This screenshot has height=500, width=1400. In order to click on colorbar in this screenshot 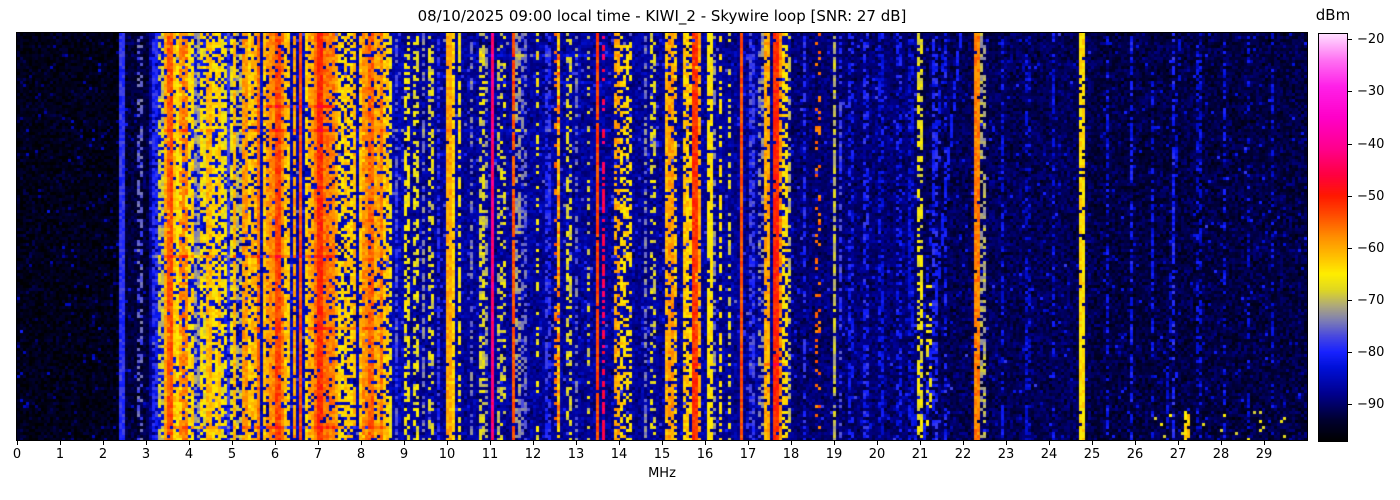, I will do `click(1333, 237)`.